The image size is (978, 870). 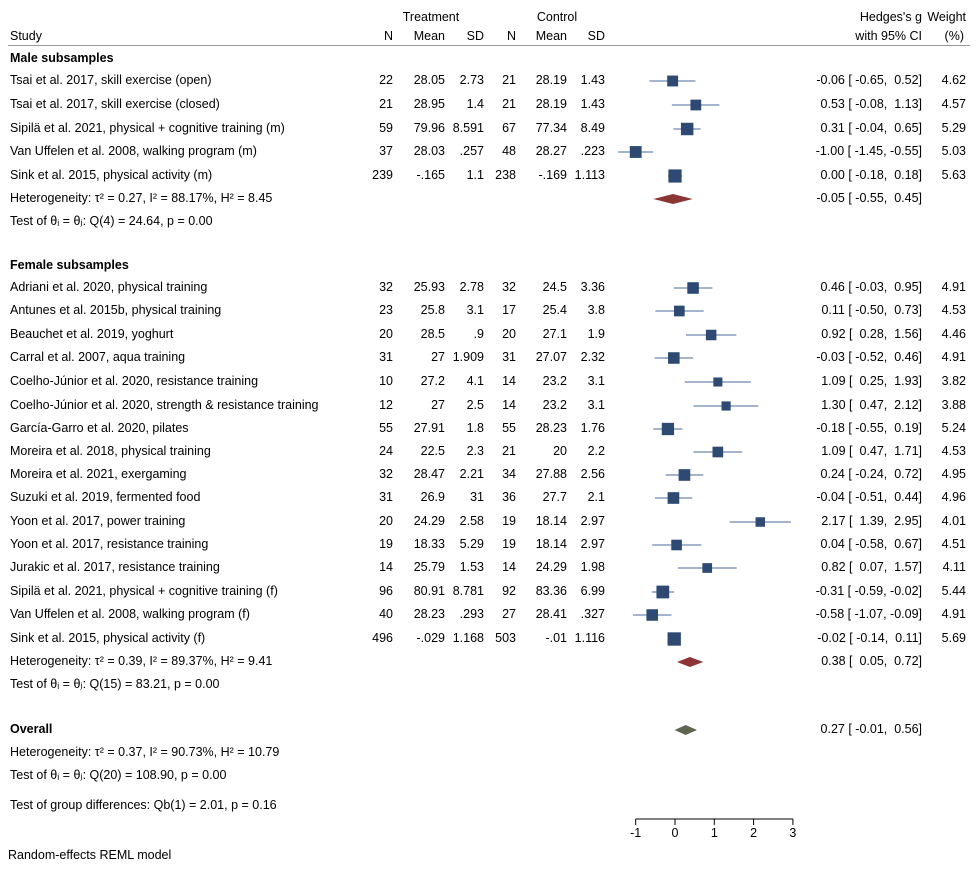 What do you see at coordinates (386, 521) in the screenshot?
I see `n-treatment: 20` at bounding box center [386, 521].